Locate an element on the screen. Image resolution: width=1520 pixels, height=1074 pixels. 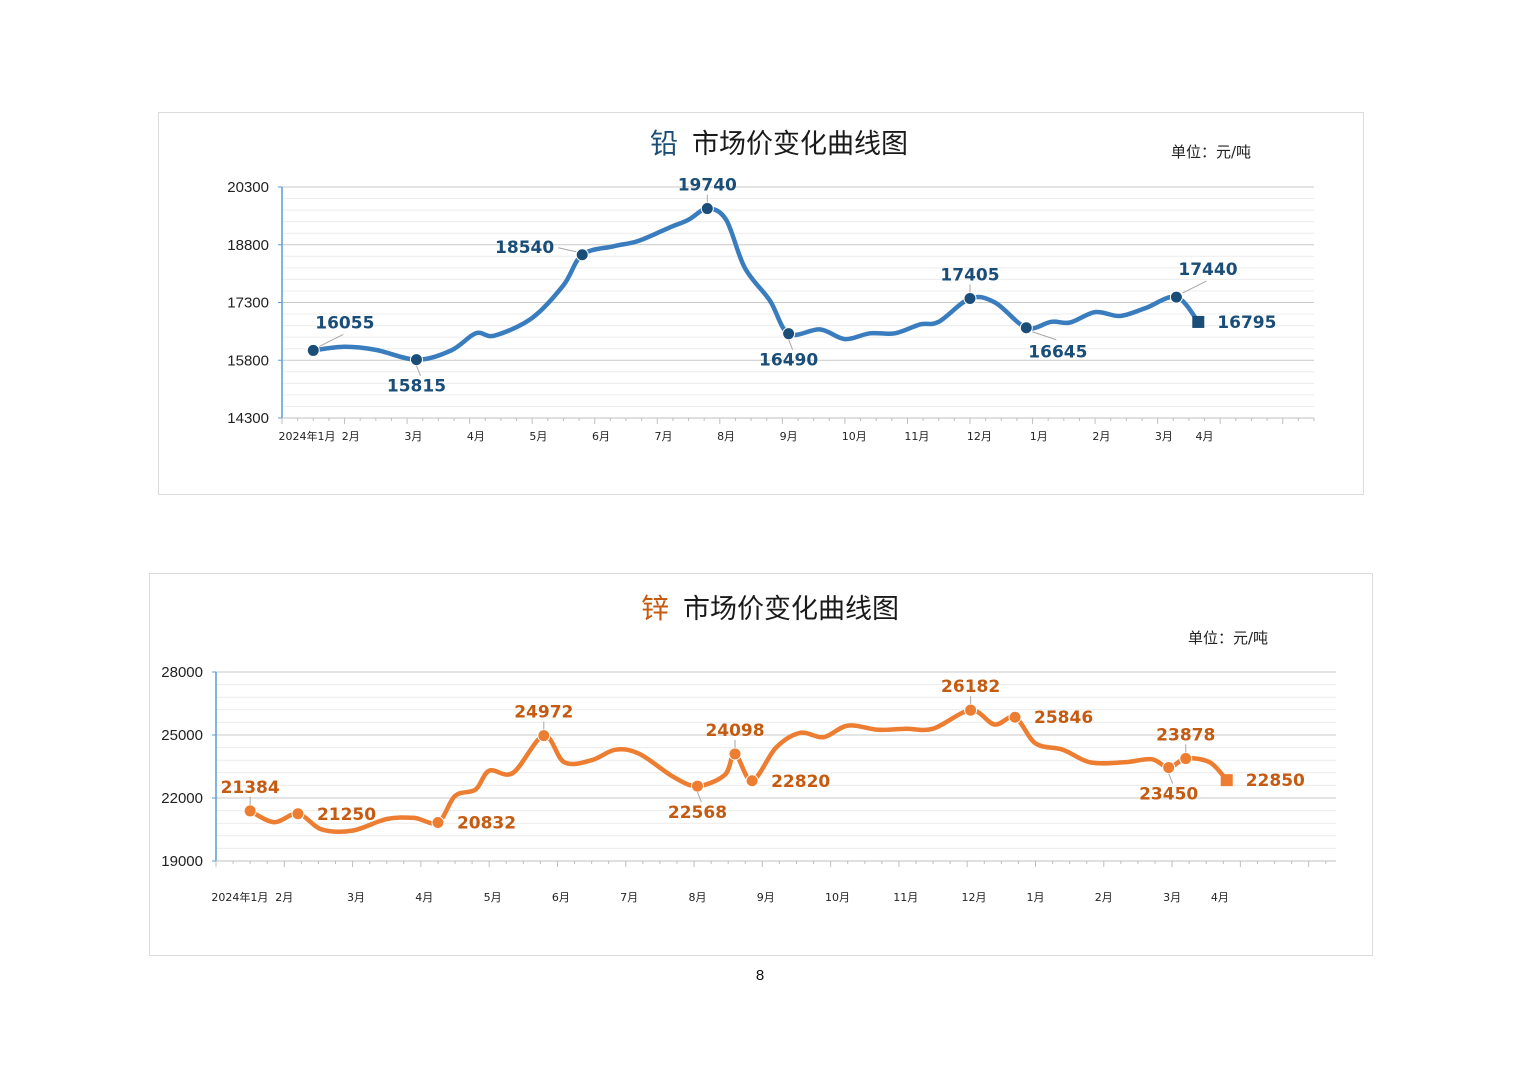
zinc-x-tick-marks is located at coordinates (771, 864).